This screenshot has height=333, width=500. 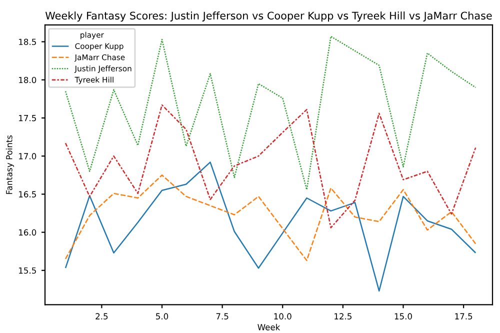 I want to click on y-tick-label: 16.0, so click(x=27, y=232).